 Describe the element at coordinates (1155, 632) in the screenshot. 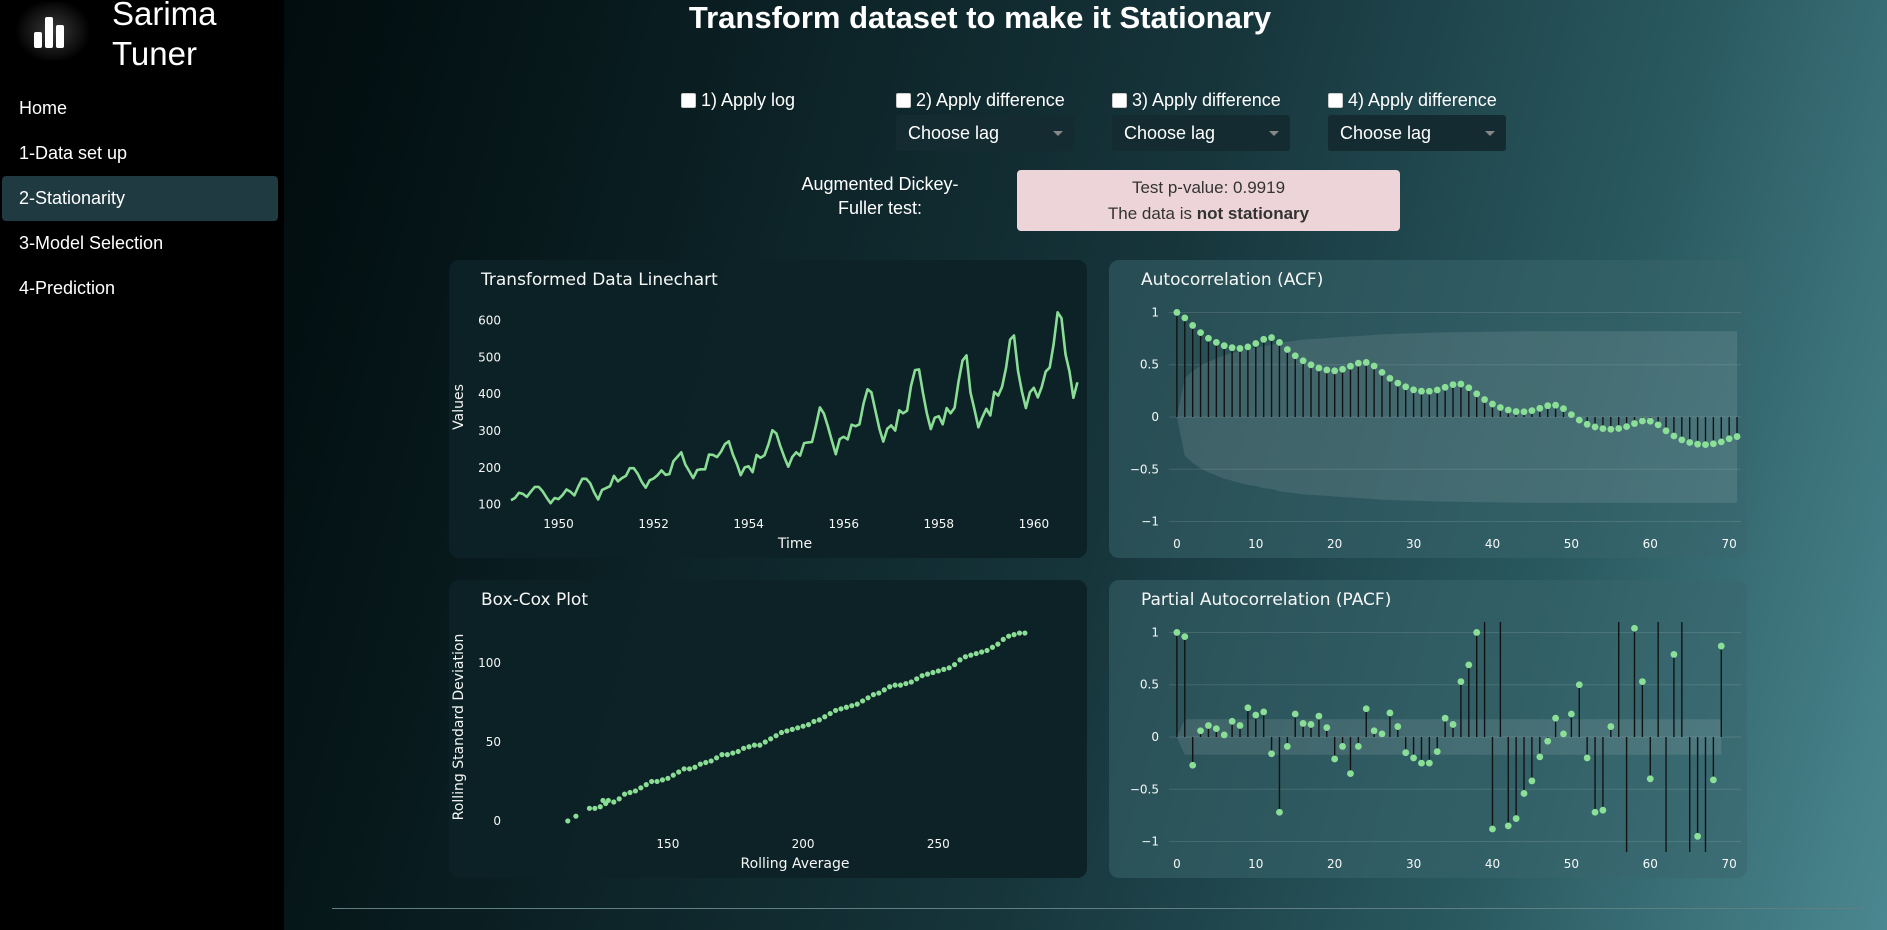

I see `y-tick-label: 1` at that location.